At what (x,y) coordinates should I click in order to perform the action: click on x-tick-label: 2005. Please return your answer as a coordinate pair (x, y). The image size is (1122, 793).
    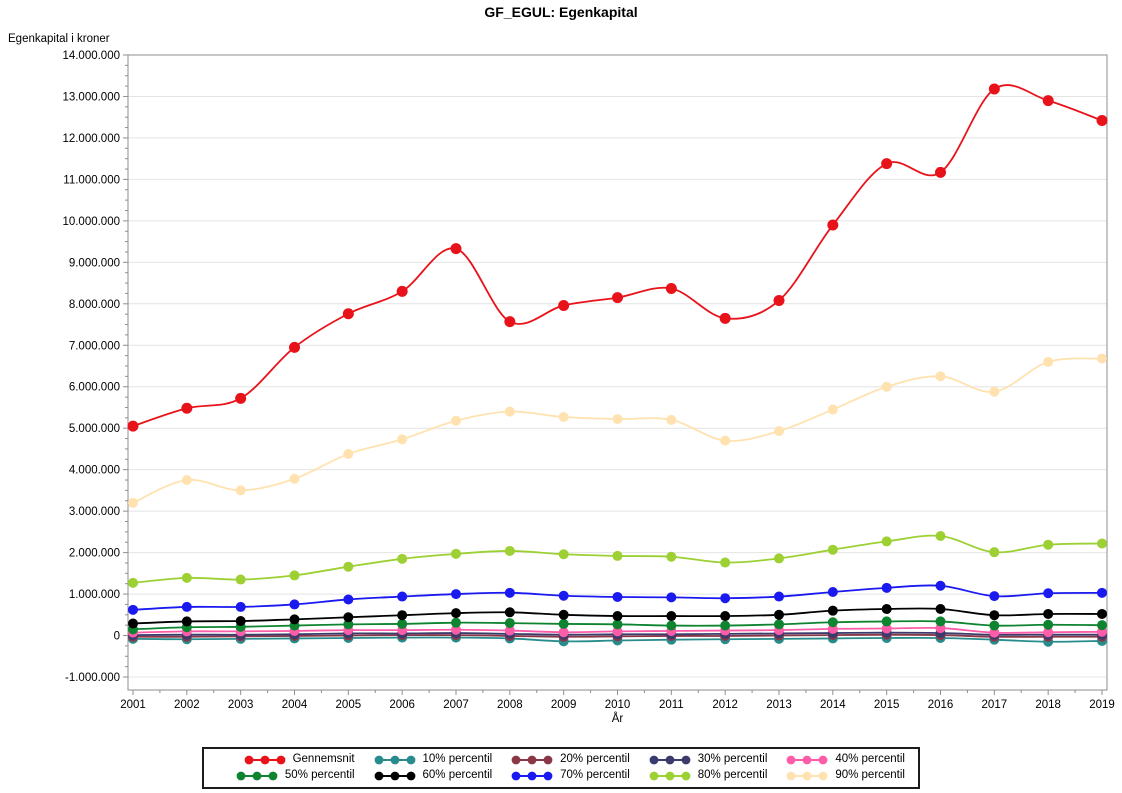
    Looking at the image, I should click on (349, 705).